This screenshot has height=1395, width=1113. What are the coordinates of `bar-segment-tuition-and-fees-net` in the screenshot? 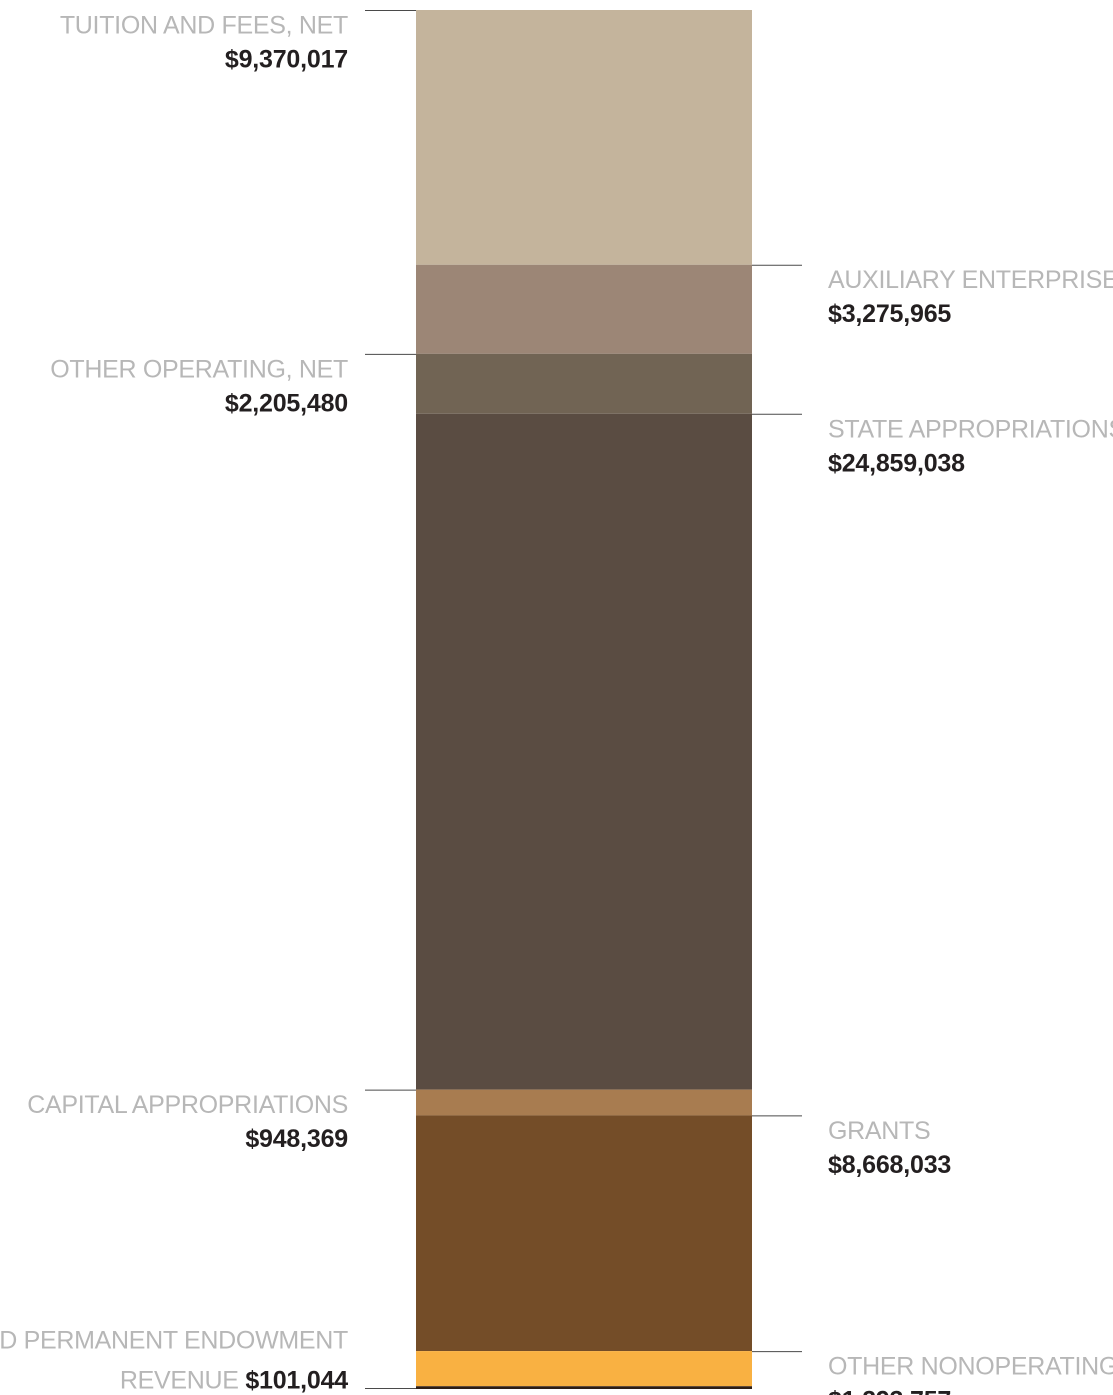 It's located at (584, 137).